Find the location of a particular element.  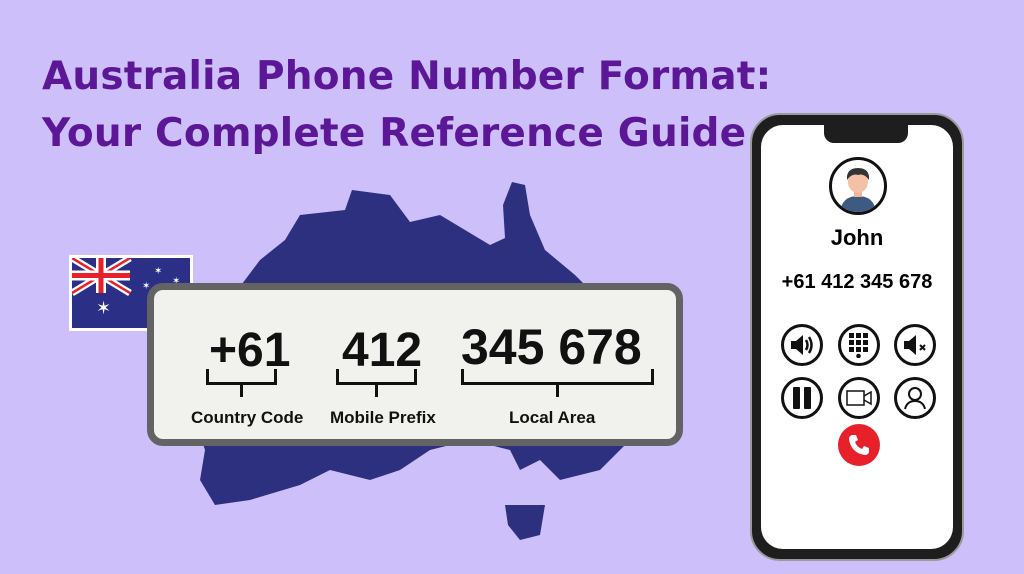

mute-button is located at coordinates (915, 345).